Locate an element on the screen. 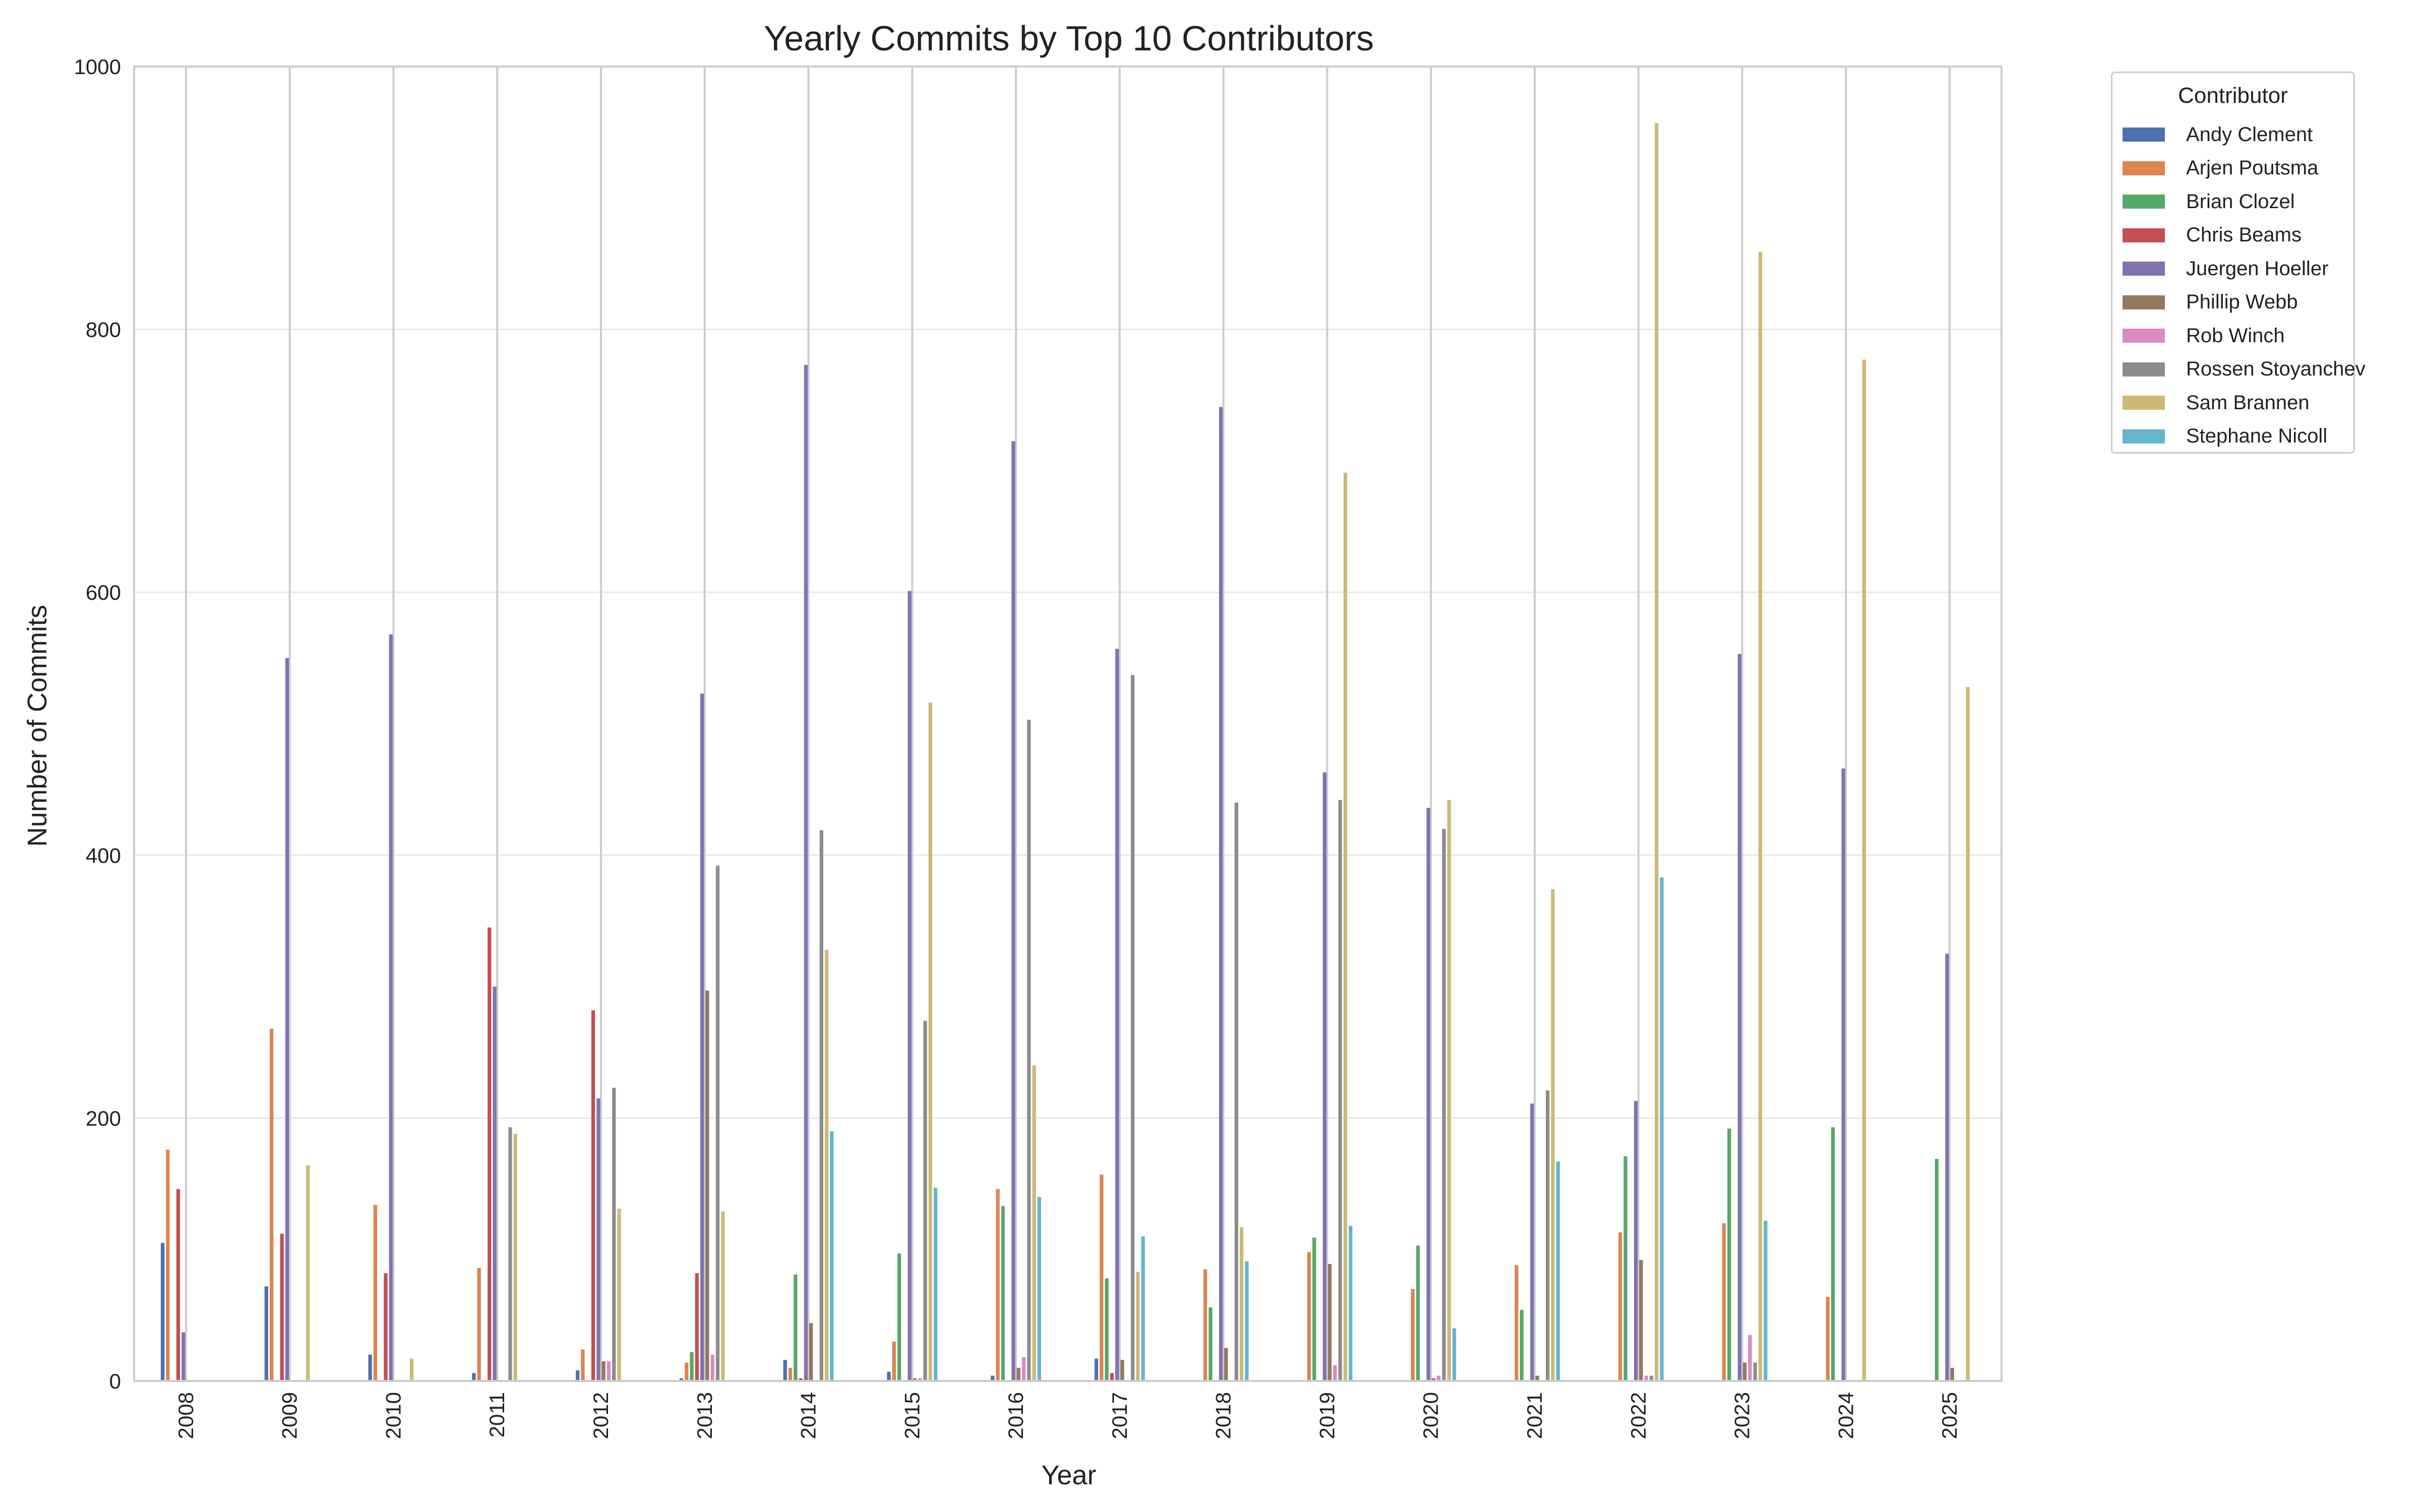  x-tick-label: 2018 is located at coordinates (1223, 1415).